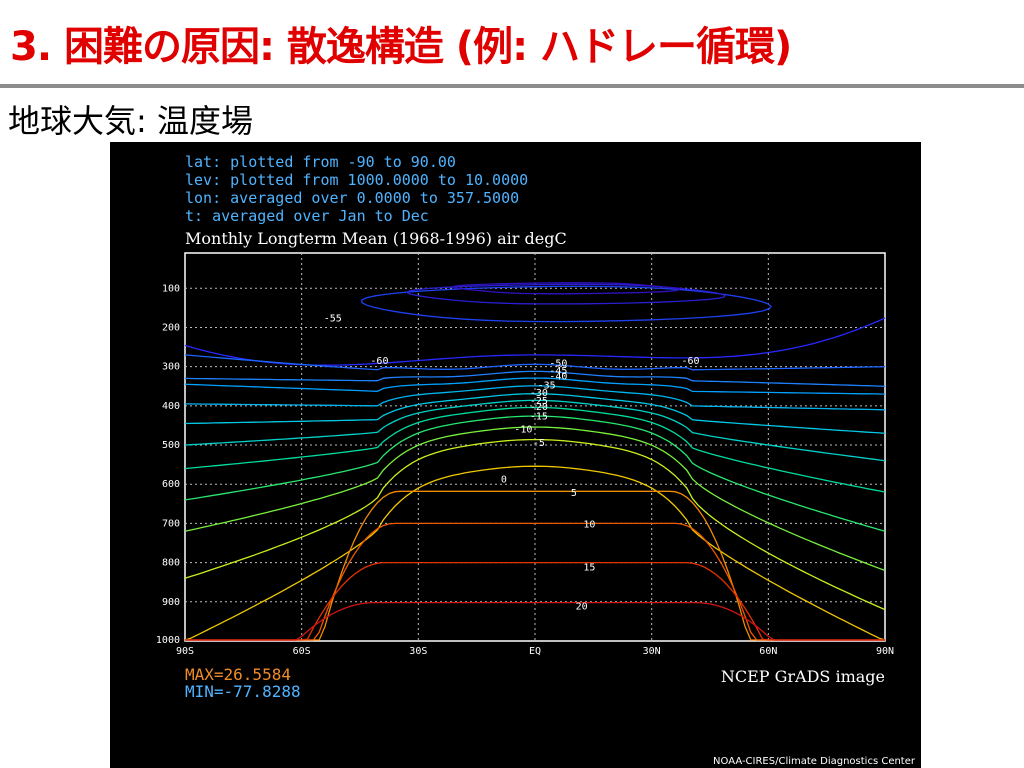 This screenshot has width=1024, height=768. Describe the element at coordinates (574, 493) in the screenshot. I see `contour-label: 5` at that location.